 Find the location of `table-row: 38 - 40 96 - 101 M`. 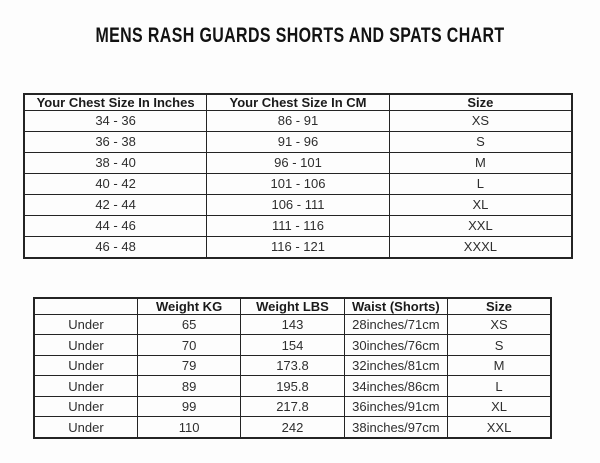

table-row: 38 - 40 96 - 101 M is located at coordinates (298, 162).